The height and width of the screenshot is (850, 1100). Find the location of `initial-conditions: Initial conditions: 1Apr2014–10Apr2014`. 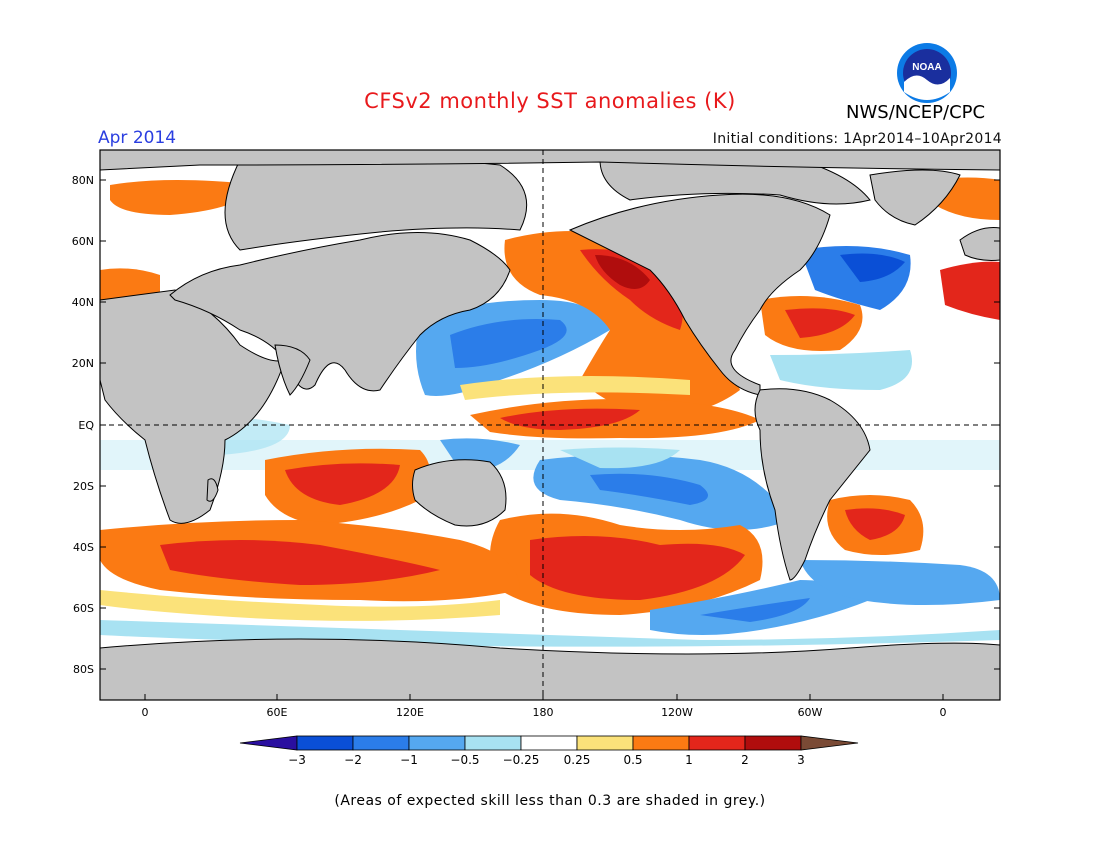

initial-conditions: Initial conditions: 1Apr2014–10Apr2014 is located at coordinates (857, 139).